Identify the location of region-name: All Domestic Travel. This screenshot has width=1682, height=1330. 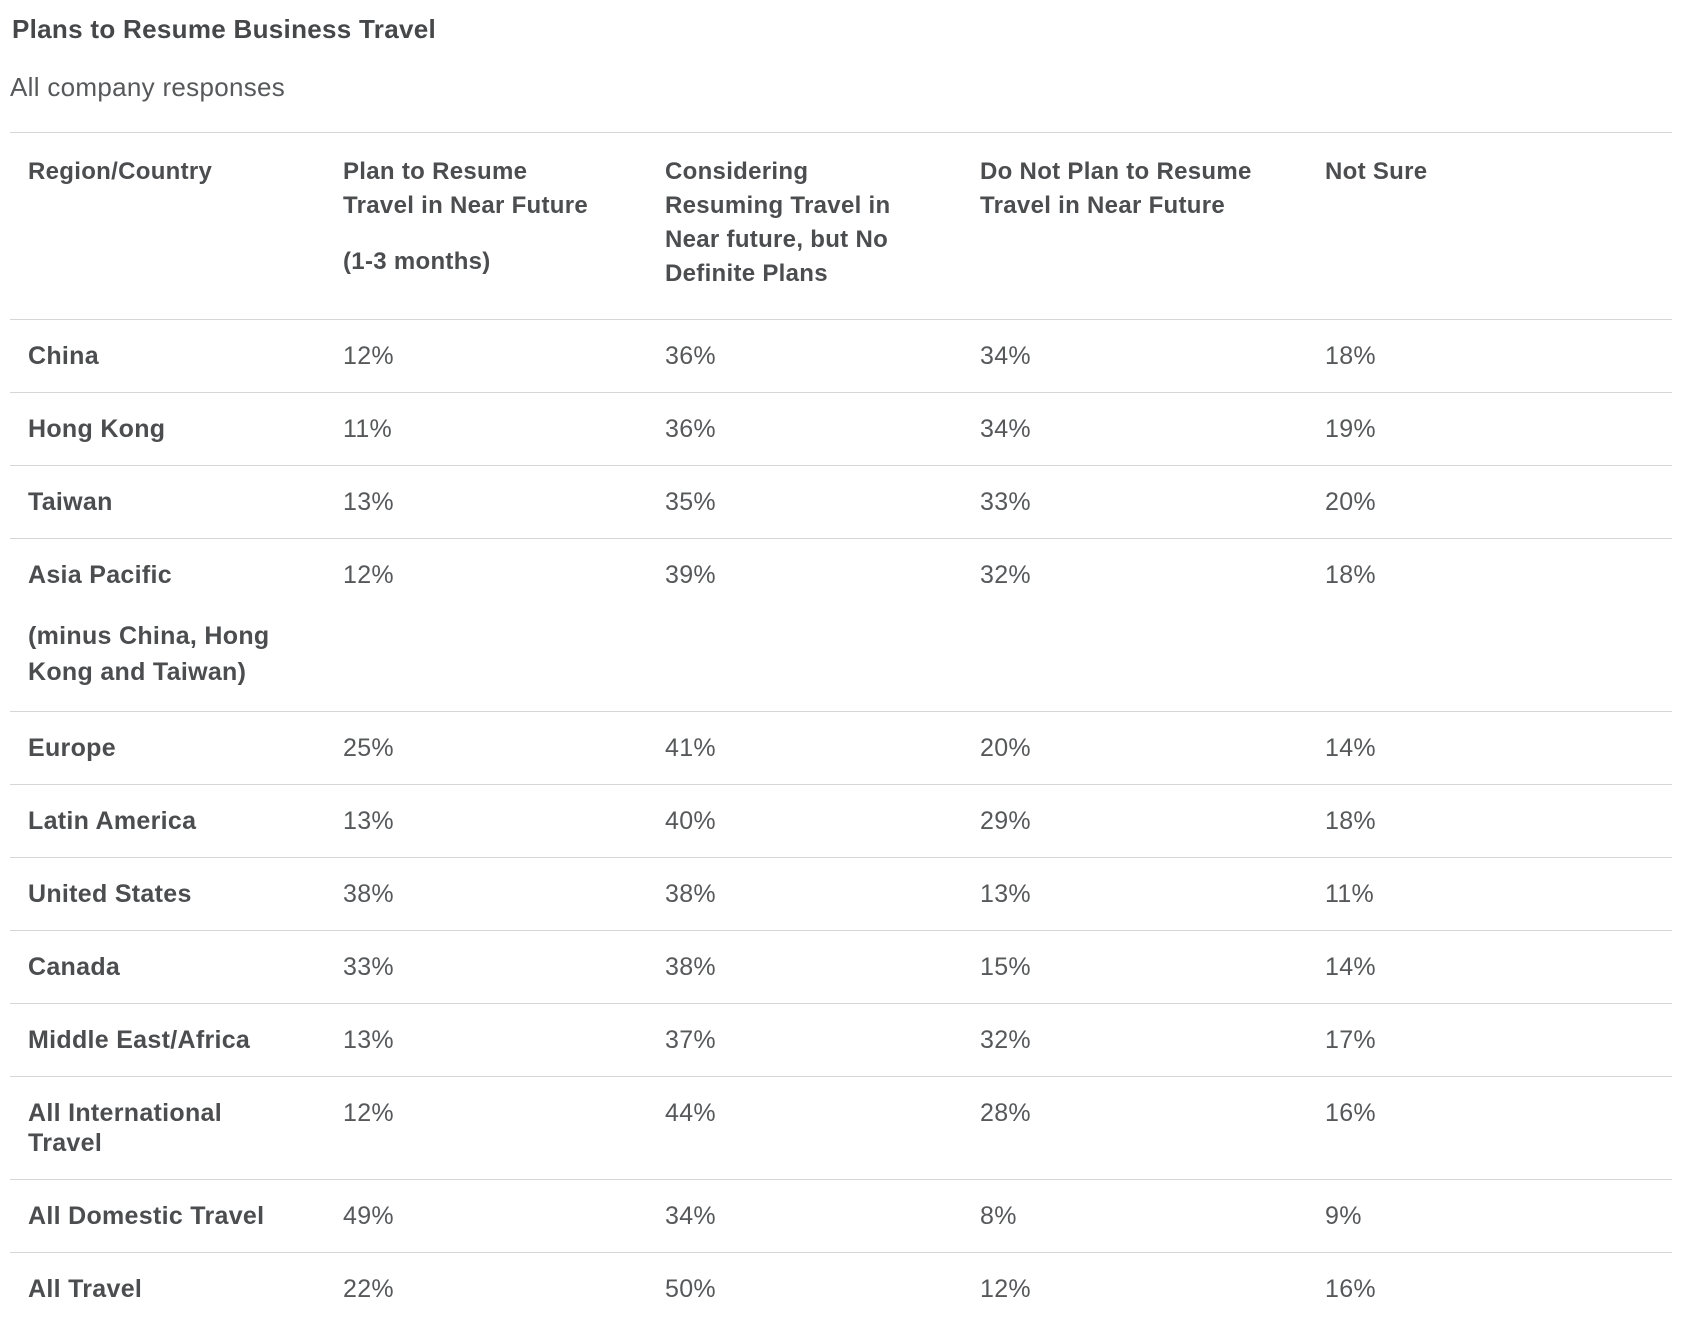
(146, 1216).